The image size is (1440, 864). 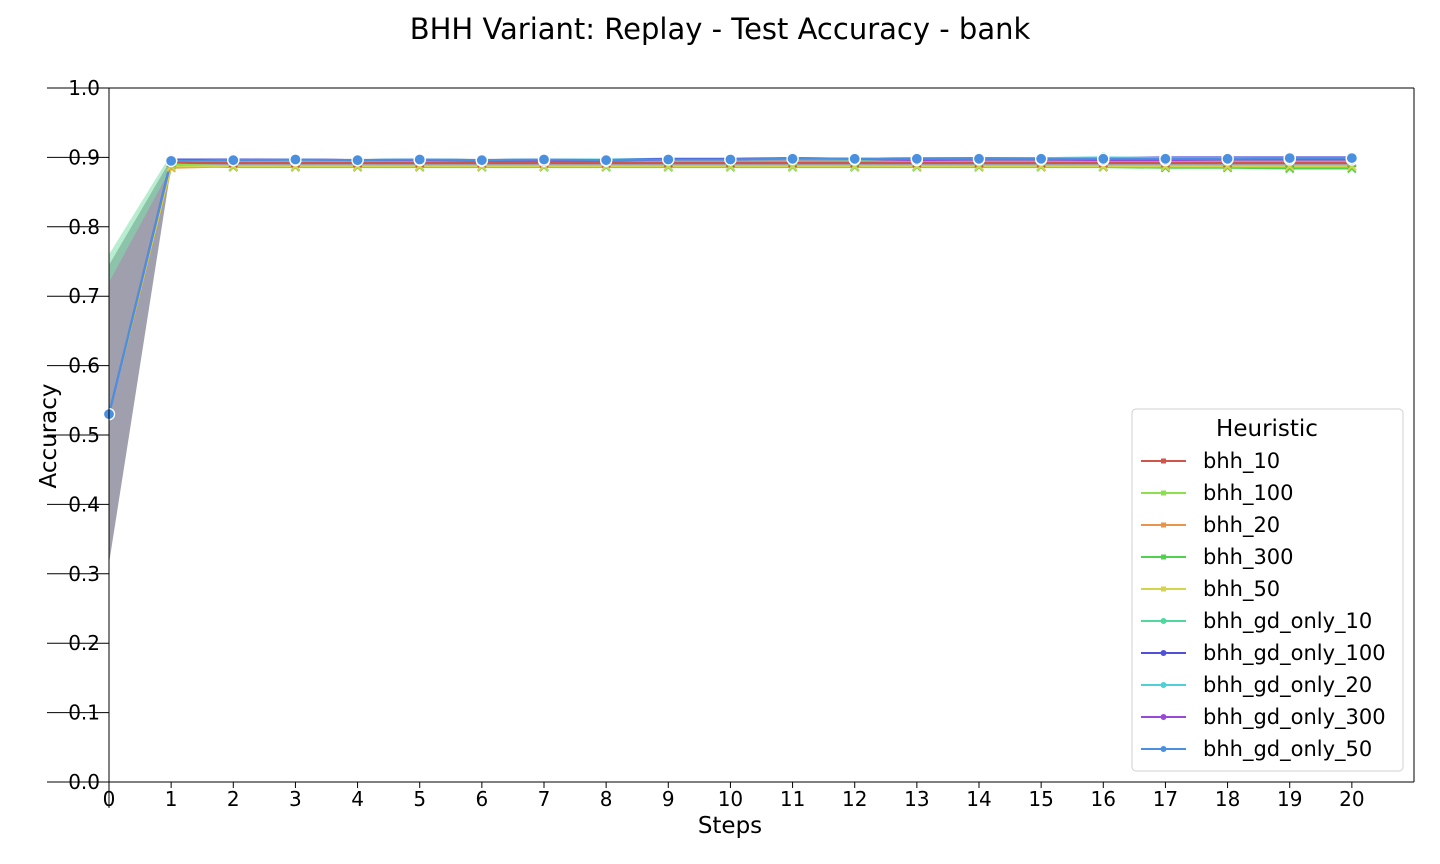 I want to click on legend-item-bhh_gd_only_20: bhh_gd_only_20, so click(x=1256, y=685).